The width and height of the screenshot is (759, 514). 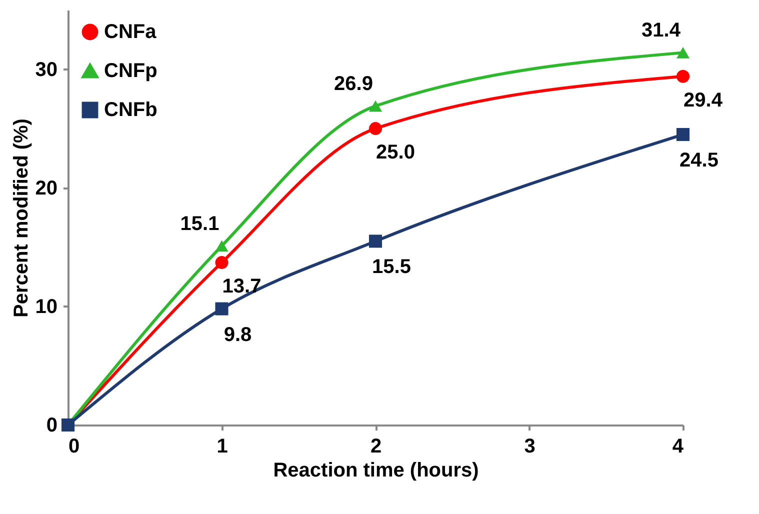 What do you see at coordinates (376, 471) in the screenshot?
I see `x-axis-title: Reaction time (hours)` at bounding box center [376, 471].